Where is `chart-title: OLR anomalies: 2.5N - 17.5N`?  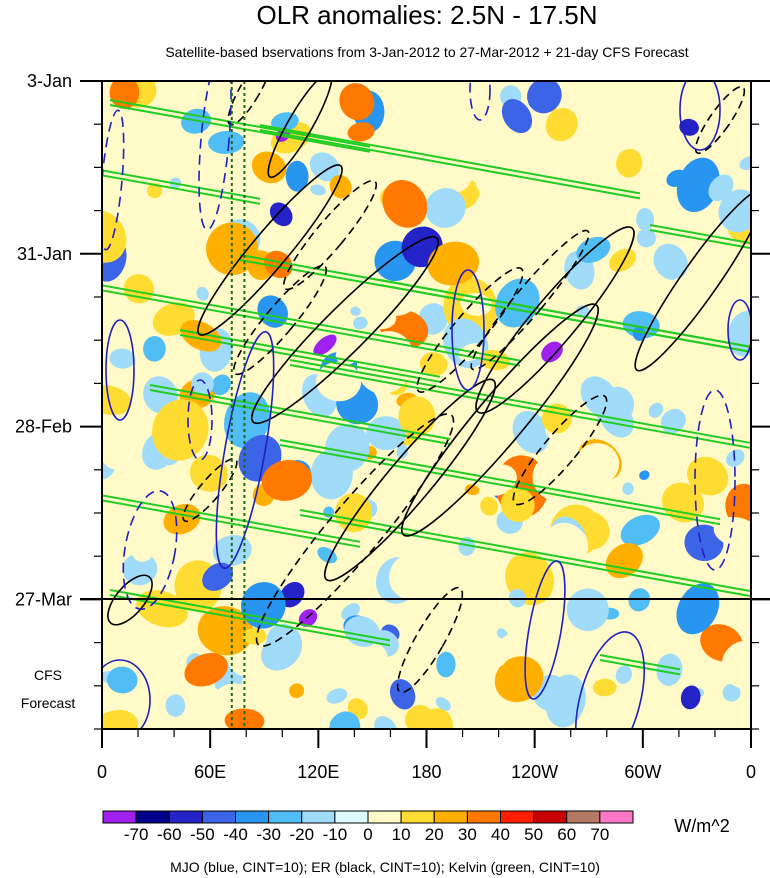 chart-title: OLR anomalies: 2.5N - 17.5N is located at coordinates (426, 15).